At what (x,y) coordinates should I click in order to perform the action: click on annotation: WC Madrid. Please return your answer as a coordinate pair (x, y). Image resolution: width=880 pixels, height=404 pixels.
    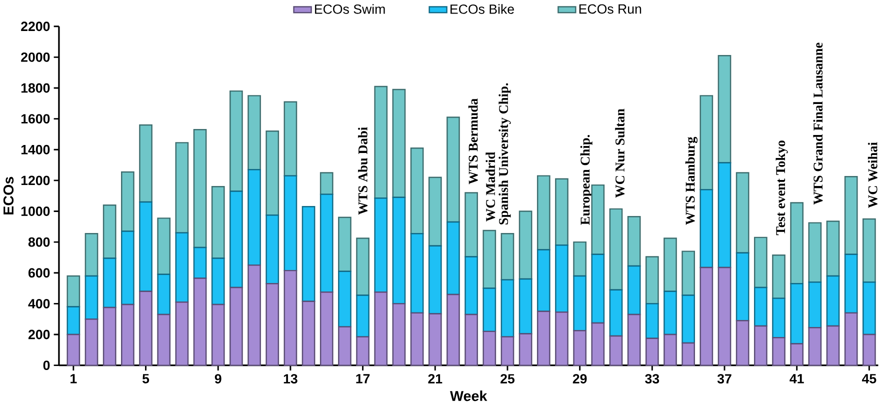
    Looking at the image, I should click on (491, 187).